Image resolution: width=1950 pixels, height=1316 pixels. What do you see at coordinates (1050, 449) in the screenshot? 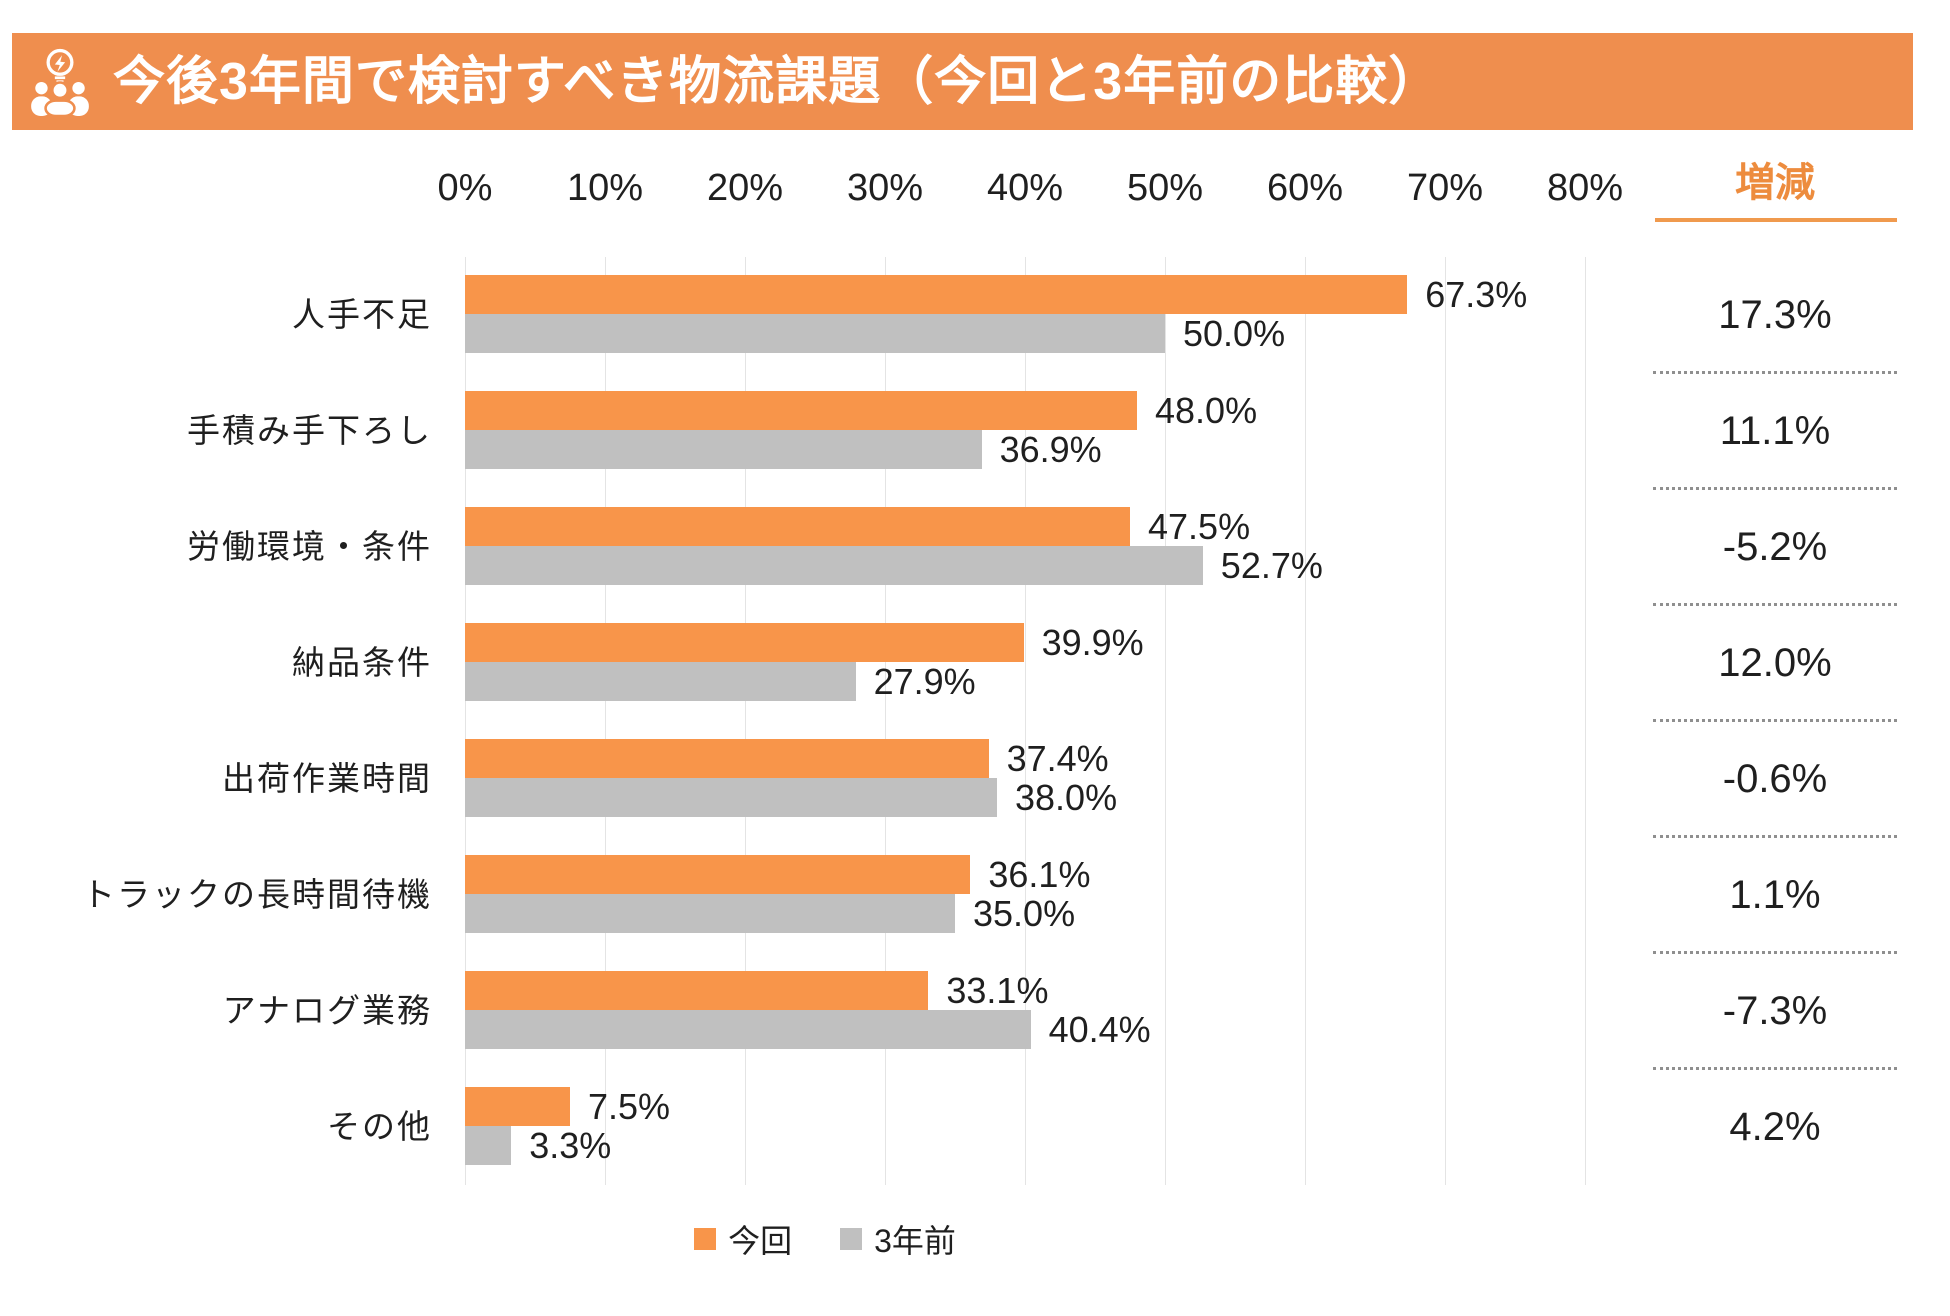
I see `bar-value-previous: 36.9%` at bounding box center [1050, 449].